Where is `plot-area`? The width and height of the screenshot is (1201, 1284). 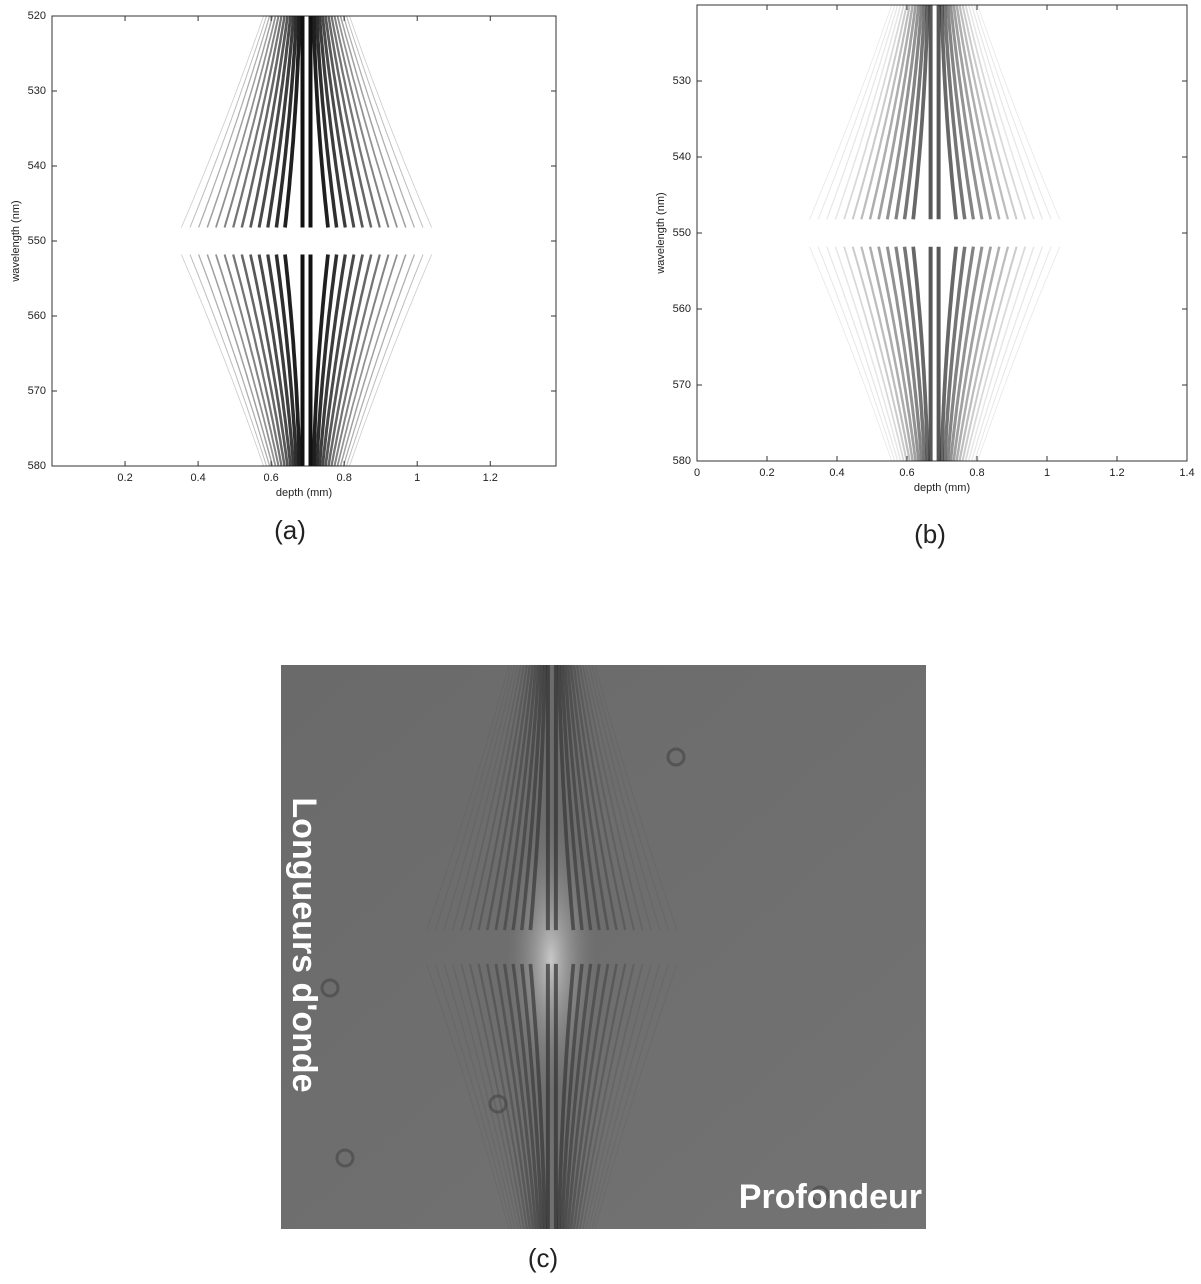 plot-area is located at coordinates (942, 233).